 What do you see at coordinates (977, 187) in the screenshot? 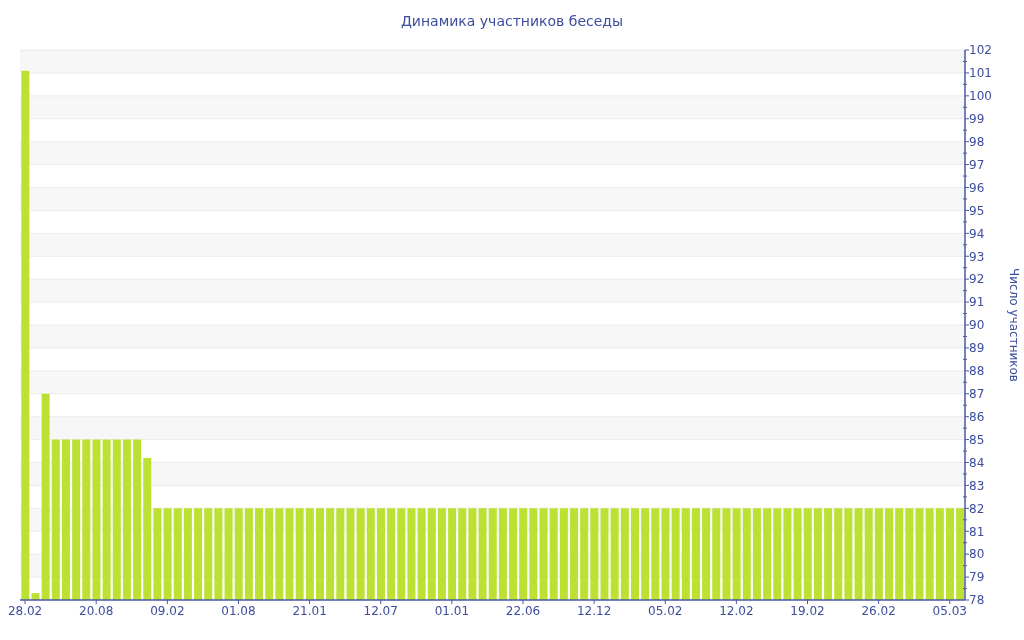
I see `y-tick-label: 96` at bounding box center [977, 187].